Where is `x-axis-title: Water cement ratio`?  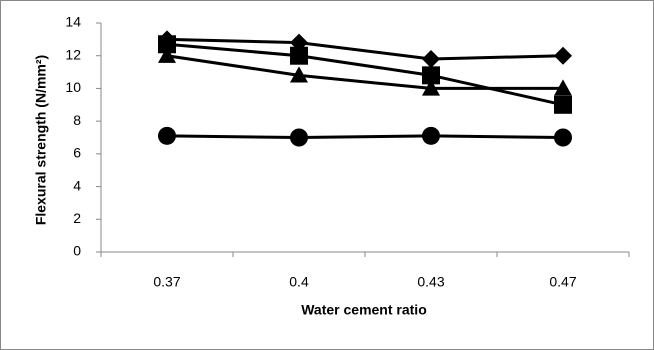 x-axis-title: Water cement ratio is located at coordinates (364, 310).